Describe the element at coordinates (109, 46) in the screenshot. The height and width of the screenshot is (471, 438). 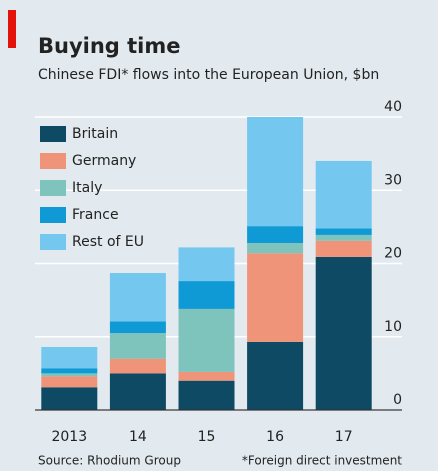
I see `chart-title: Buying time` at that location.